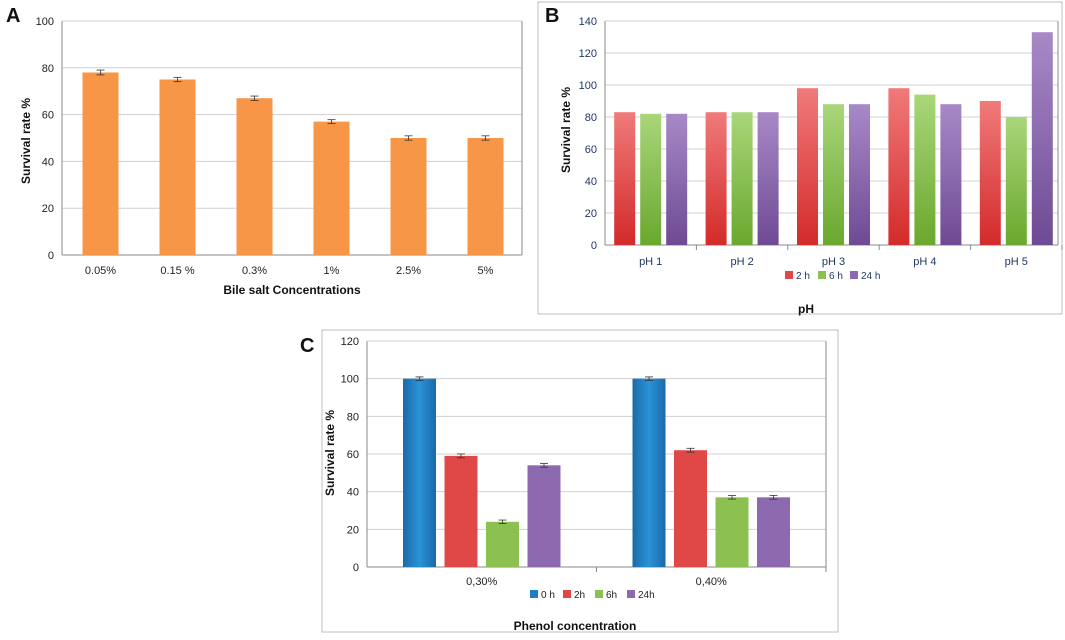 This screenshot has height=640, width=1065. Describe the element at coordinates (13, 16) in the screenshot. I see `panel-a-label: A` at that location.